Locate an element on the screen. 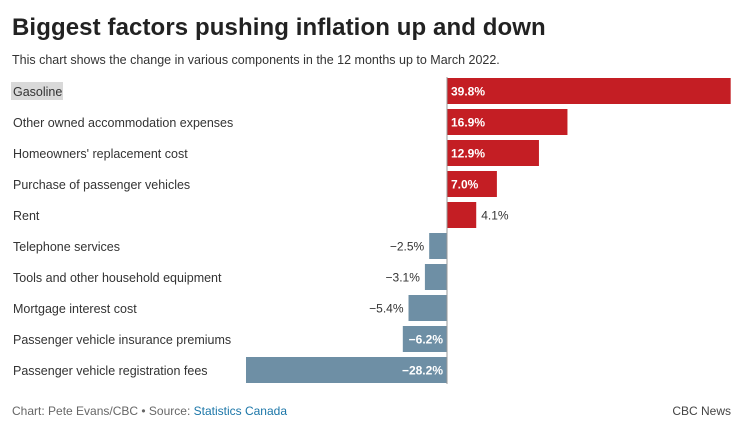 This screenshot has width=745, height=422. value-label-rent: 4.1% is located at coordinates (495, 216).